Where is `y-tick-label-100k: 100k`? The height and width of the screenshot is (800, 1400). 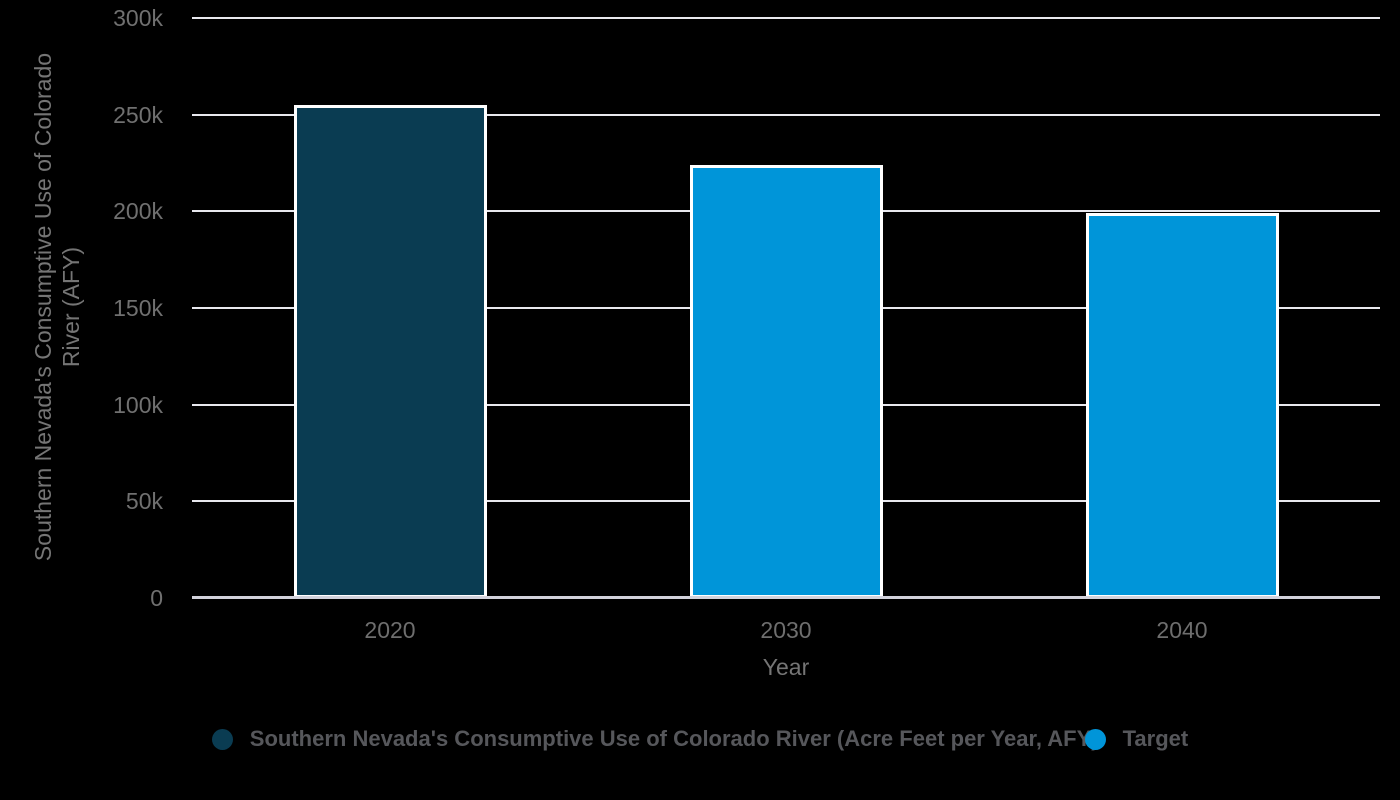 y-tick-label-100k: 100k is located at coordinates (138, 404).